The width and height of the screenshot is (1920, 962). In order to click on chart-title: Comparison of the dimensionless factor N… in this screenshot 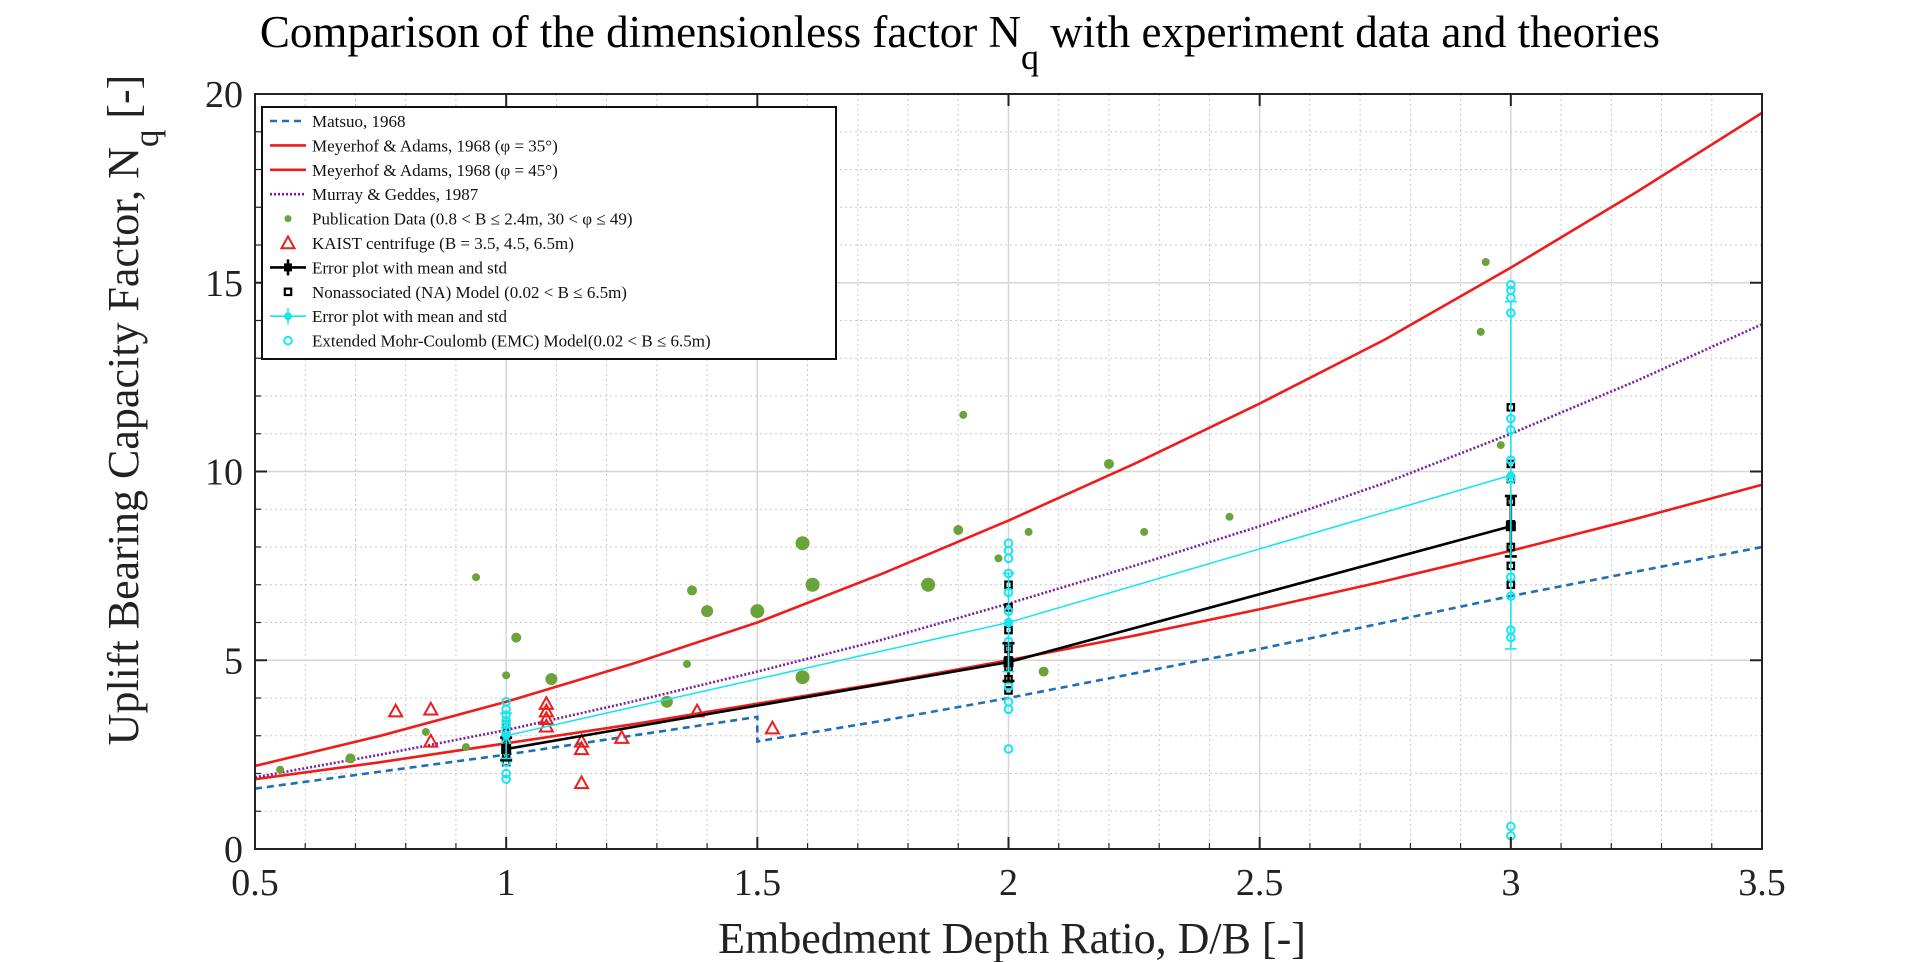, I will do `click(960, 42)`.